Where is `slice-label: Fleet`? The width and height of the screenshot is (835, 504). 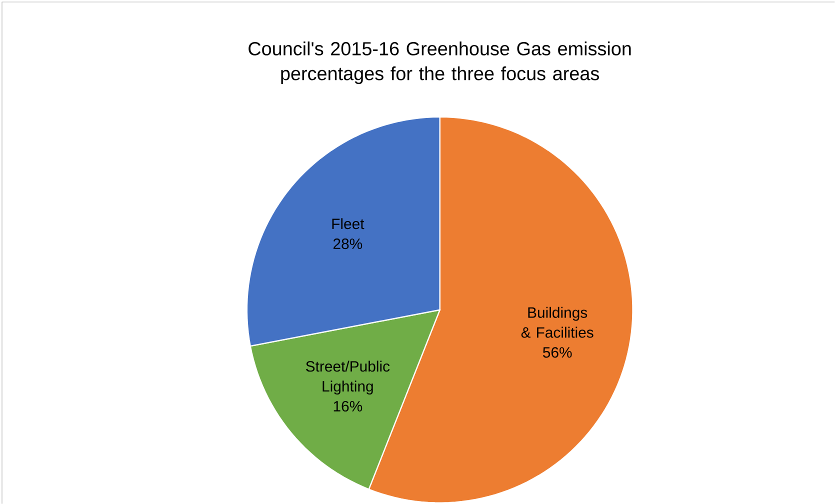
slice-label: Fleet is located at coordinates (348, 224).